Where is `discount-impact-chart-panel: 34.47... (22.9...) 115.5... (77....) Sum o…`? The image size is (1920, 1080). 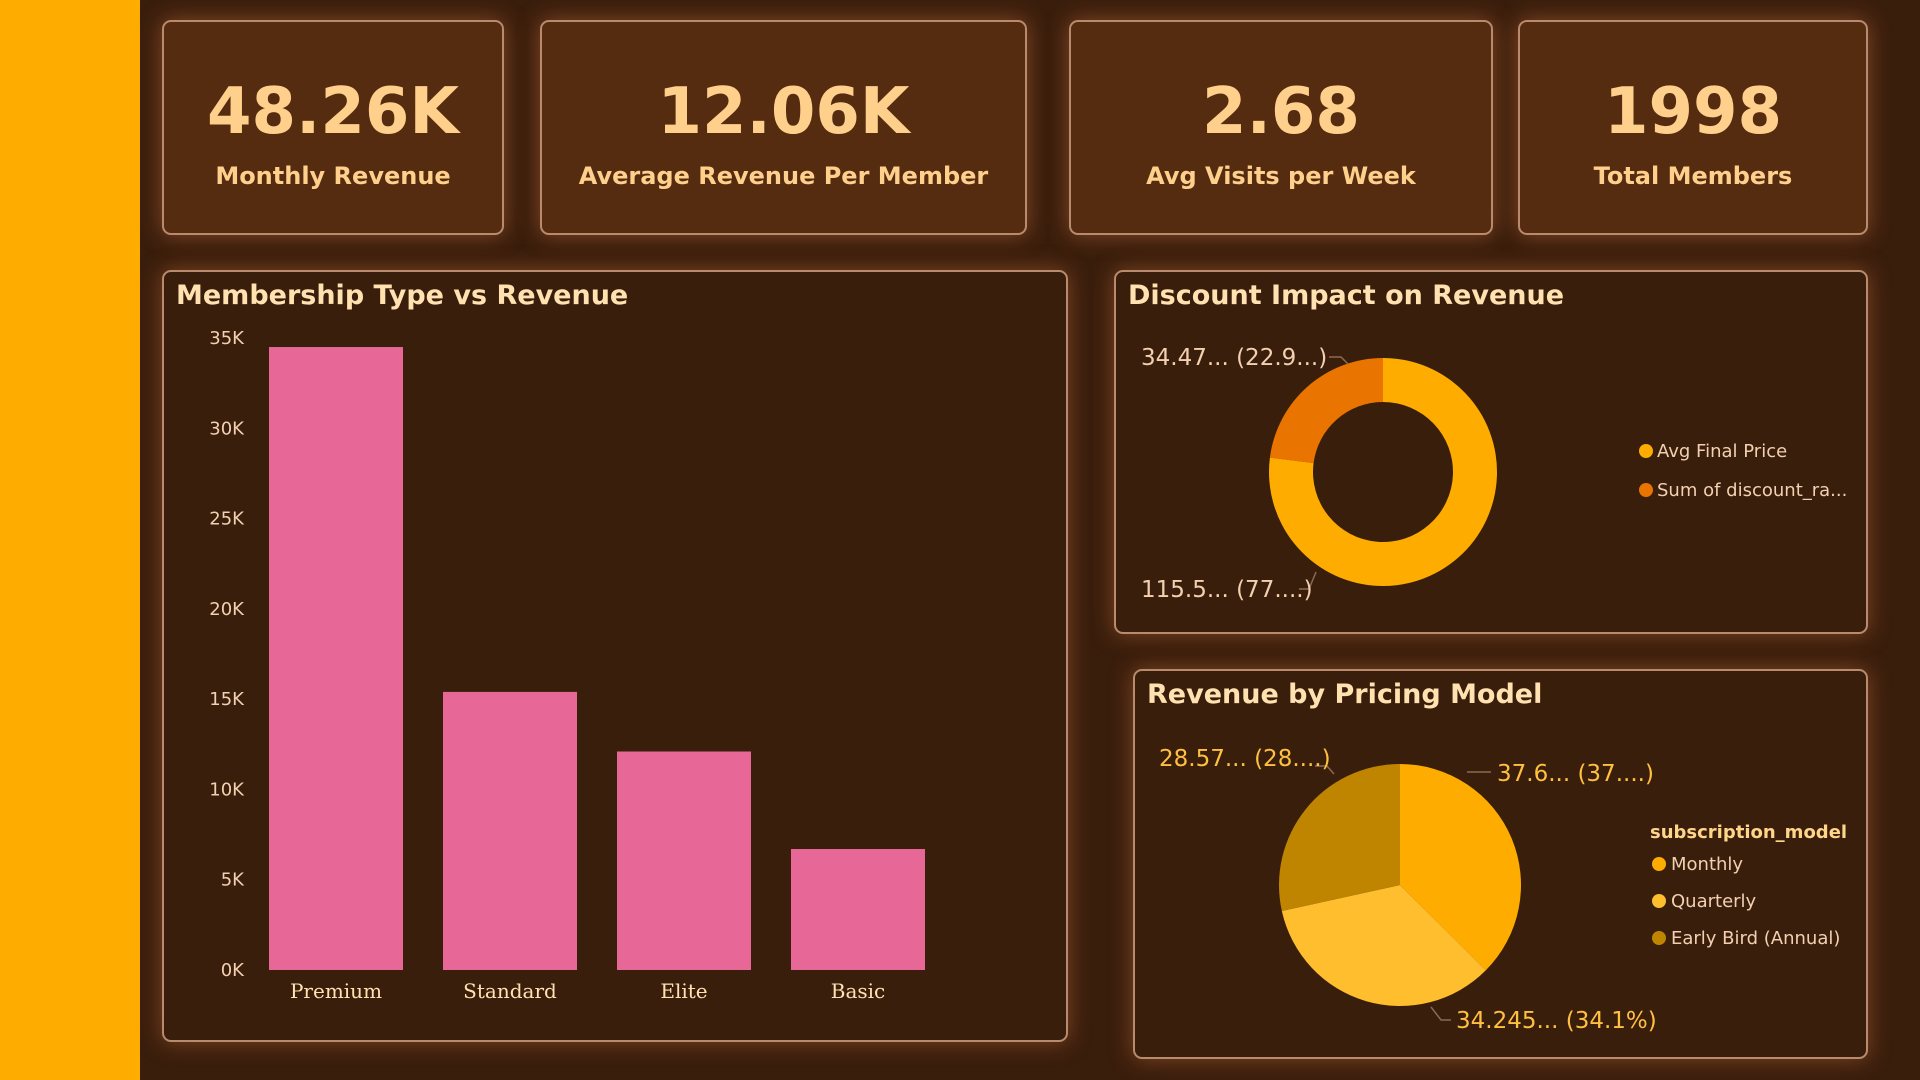
discount-impact-chart-panel: 34.47... (22.9...) 115.5... (77....) Sum o… is located at coordinates (1491, 452).